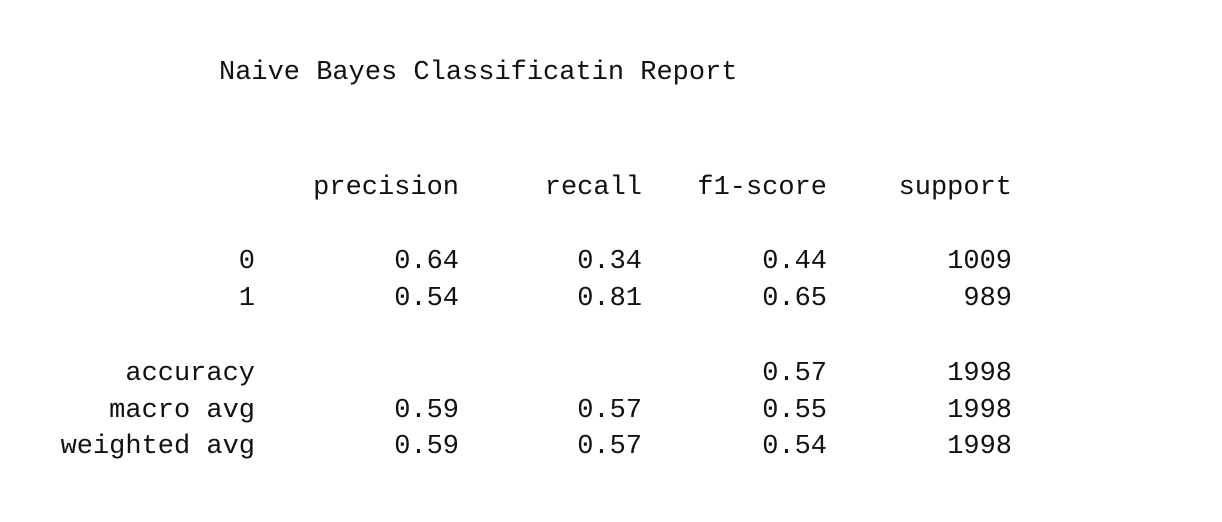  Describe the element at coordinates (593, 188) in the screenshot. I see `header-recall: recall` at that location.